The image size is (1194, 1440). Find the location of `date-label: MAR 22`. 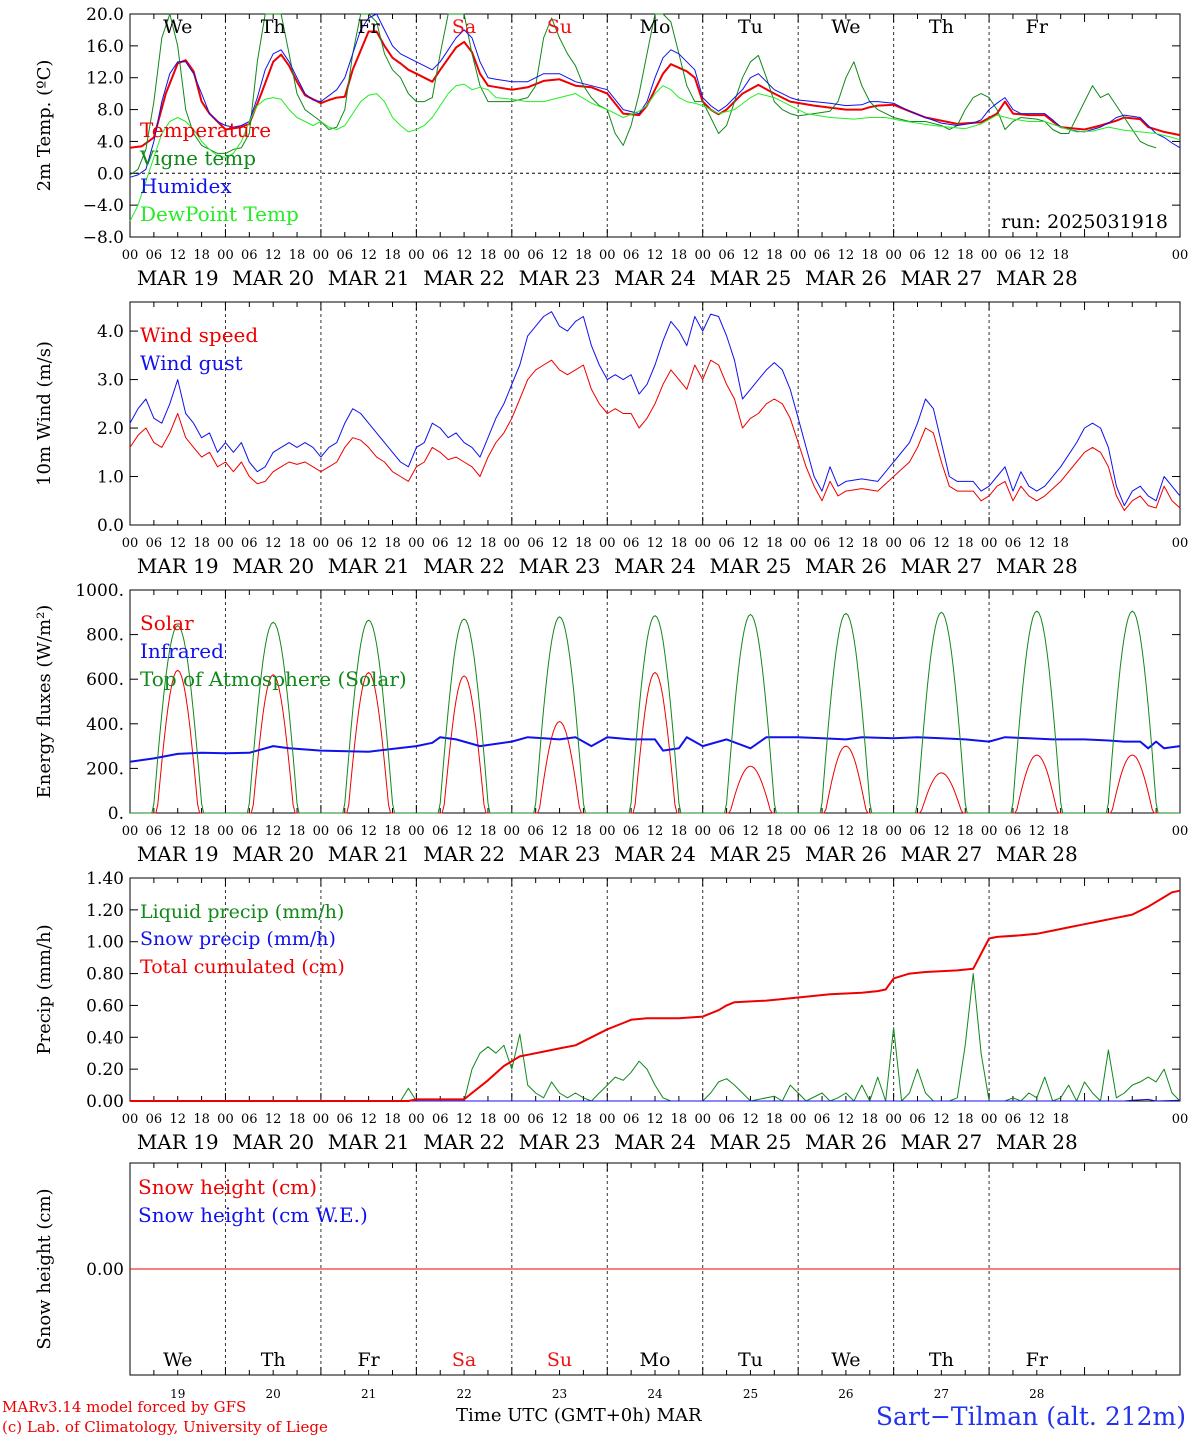

date-label: MAR 22 is located at coordinates (464, 854).